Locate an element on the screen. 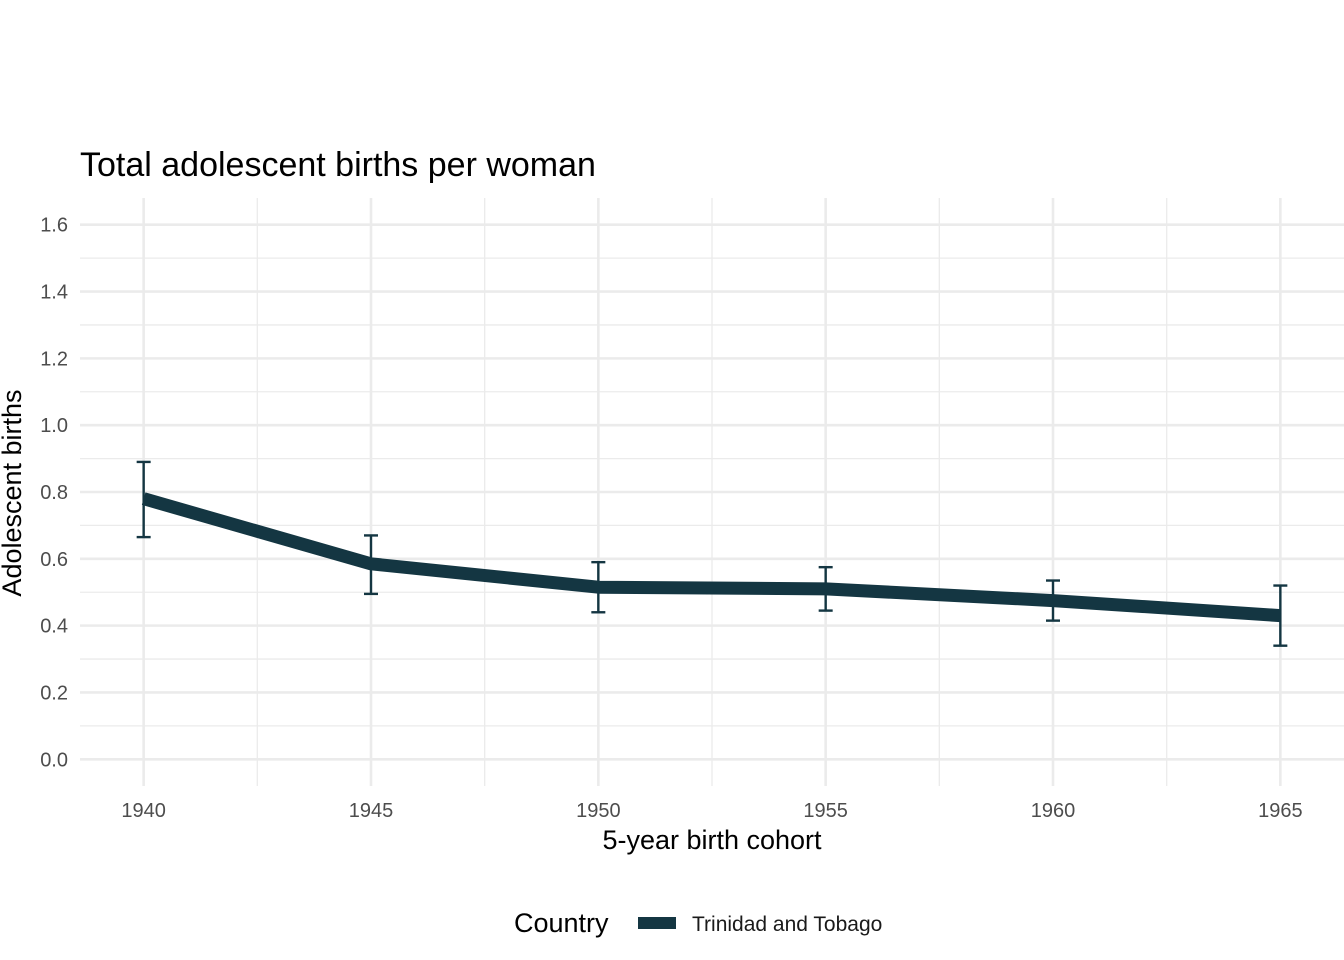 The width and height of the screenshot is (1344, 960). y-tick-label: 1.0 is located at coordinates (54, 426).